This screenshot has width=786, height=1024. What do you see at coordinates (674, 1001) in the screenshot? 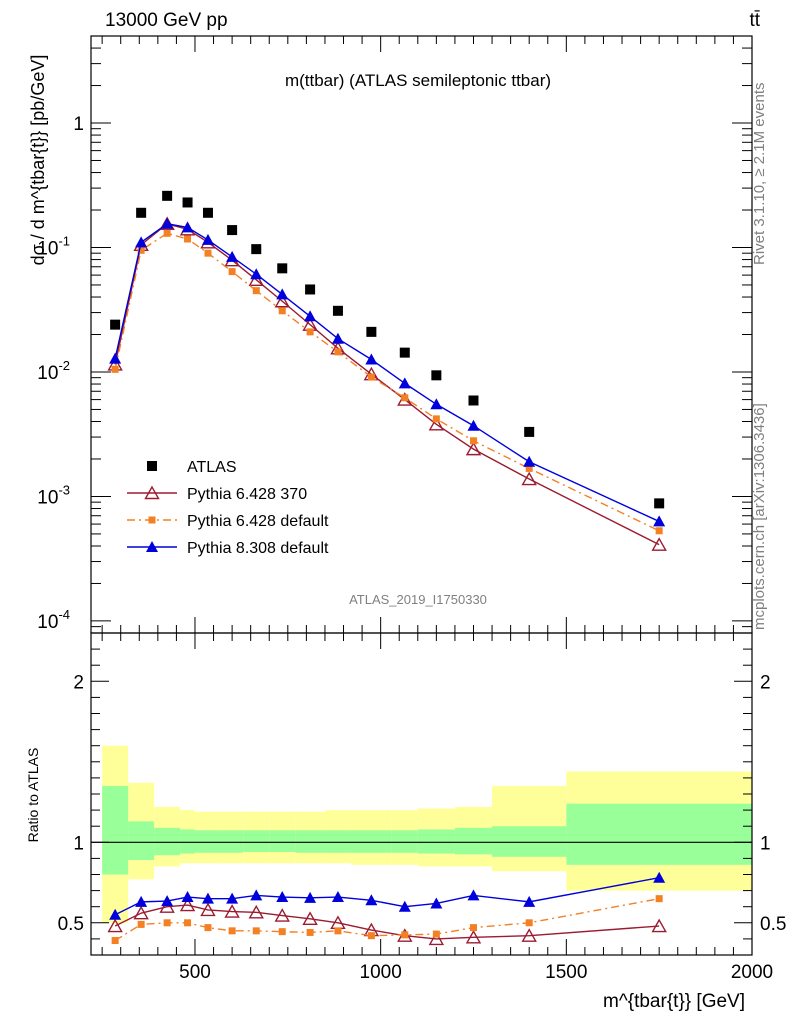
I see `x-axis-label: m^{tbar{t}} [GeV]` at bounding box center [674, 1001].